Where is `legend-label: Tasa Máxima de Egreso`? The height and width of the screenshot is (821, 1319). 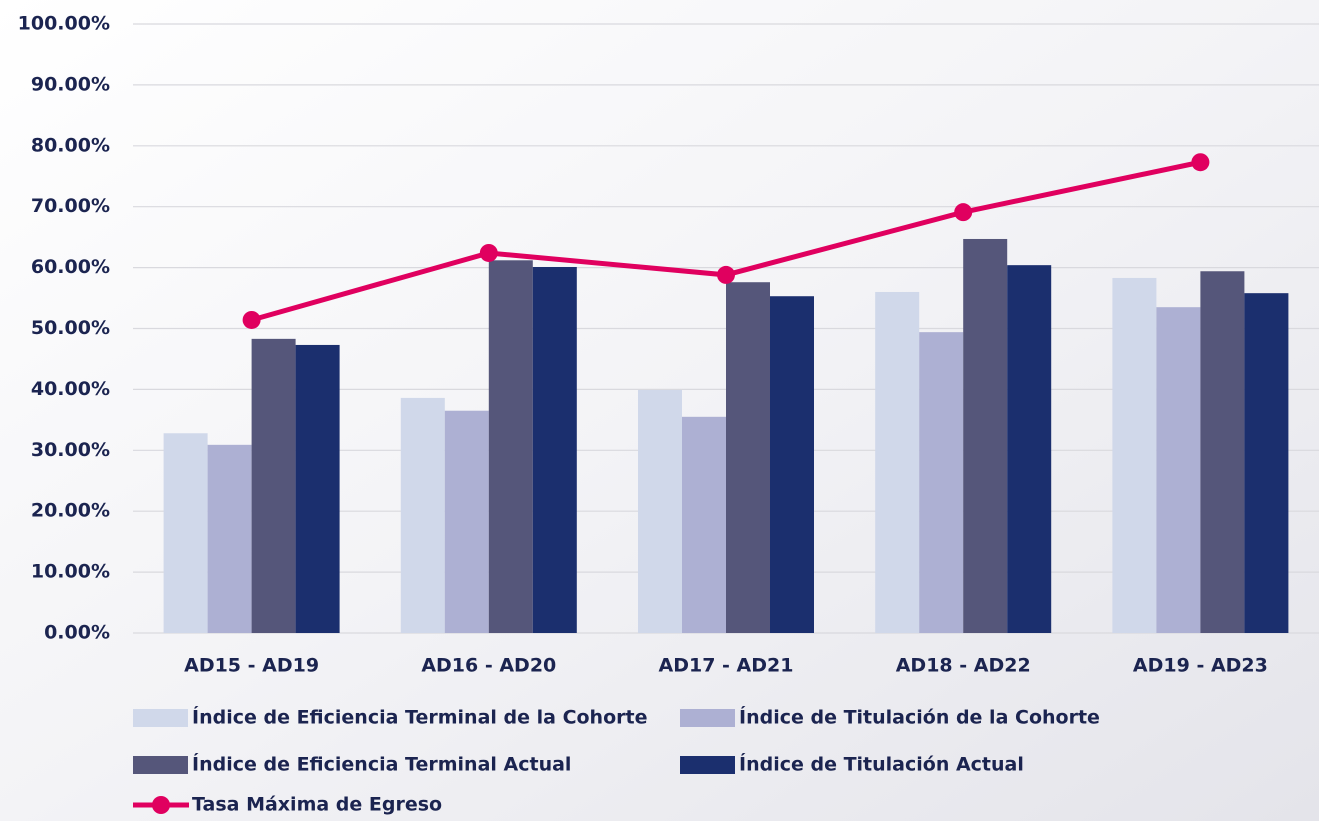
legend-label: Tasa Máxima de Egreso is located at coordinates (317, 805).